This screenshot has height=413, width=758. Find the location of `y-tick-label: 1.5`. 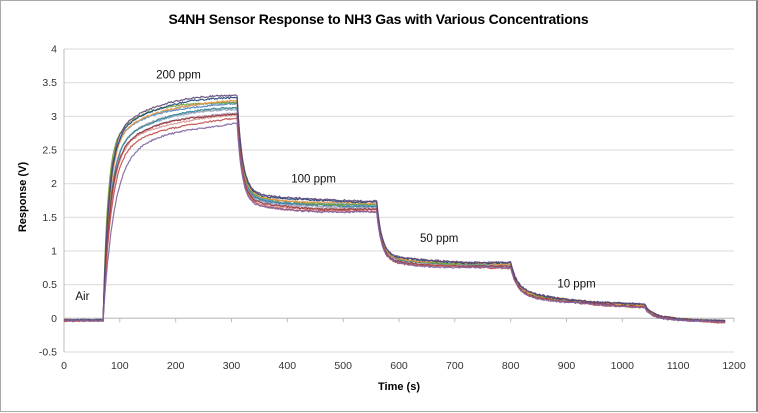

y-tick-label: 1.5 is located at coordinates (49, 218).